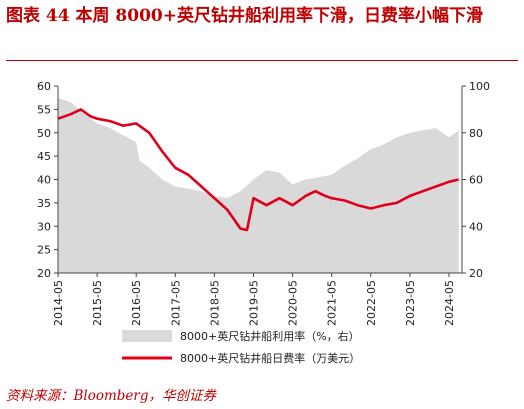 This screenshot has width=524, height=409. What do you see at coordinates (97, 303) in the screenshot?
I see `x-tick-label: 2015-05` at bounding box center [97, 303].